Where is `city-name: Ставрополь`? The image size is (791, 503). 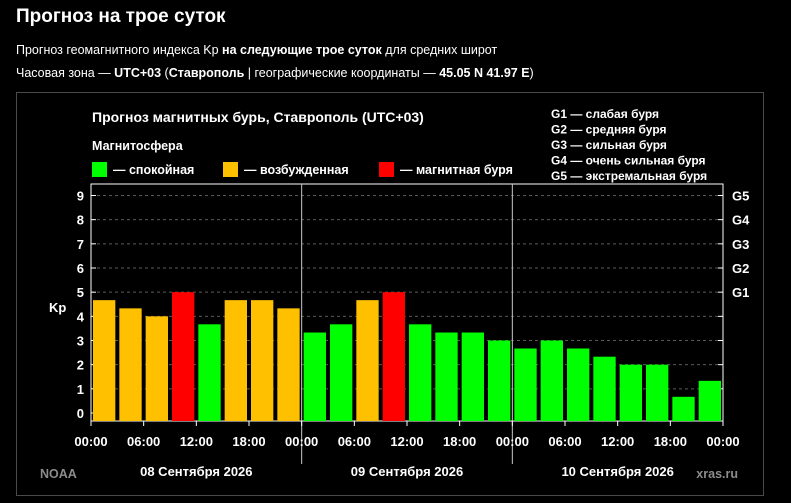 city-name: Ставрополь is located at coordinates (206, 73).